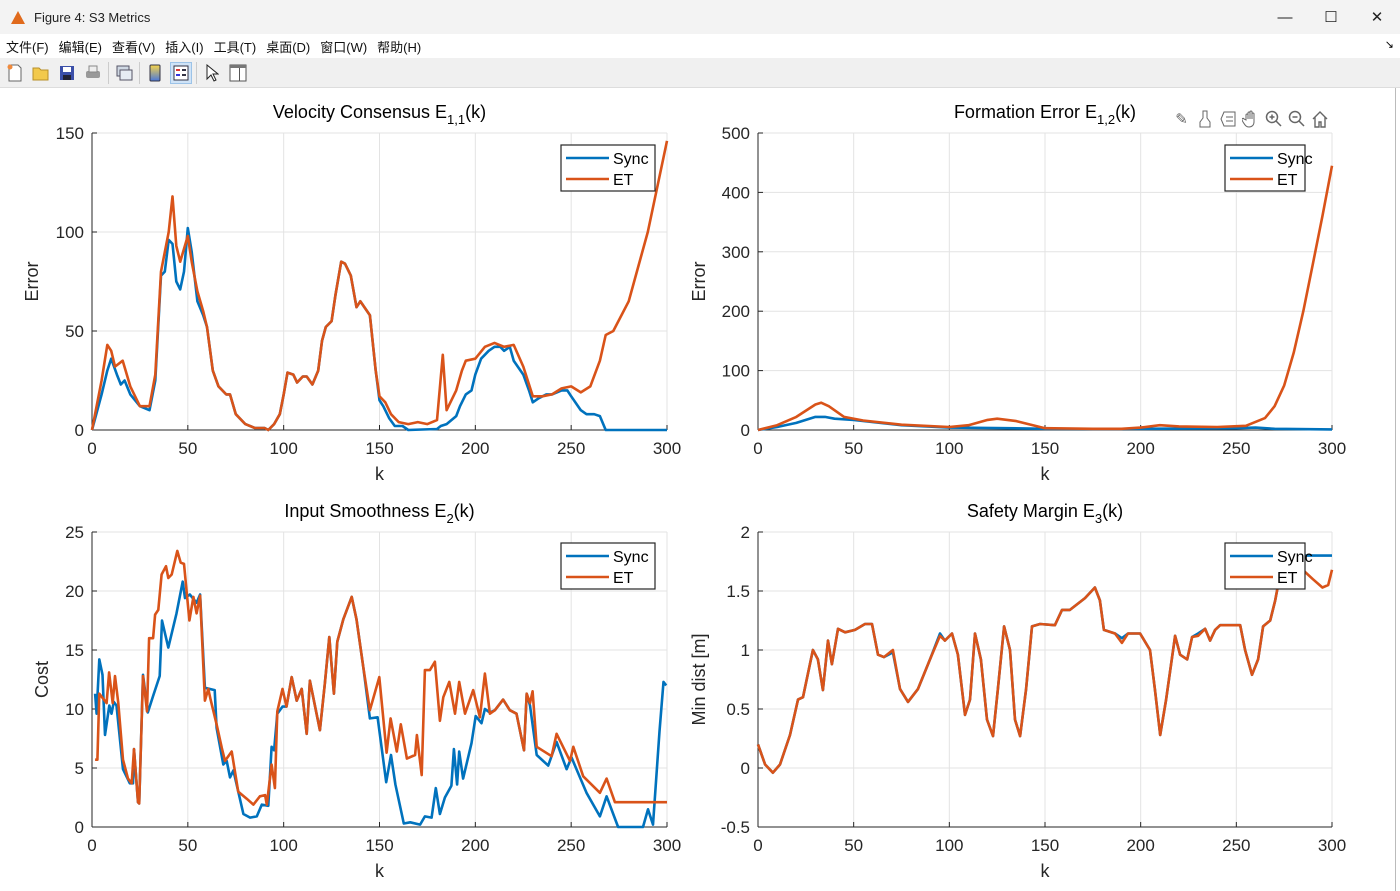  Describe the element at coordinates (288, 47) in the screenshot. I see `menu-desktop: 桌面(D)` at that location.